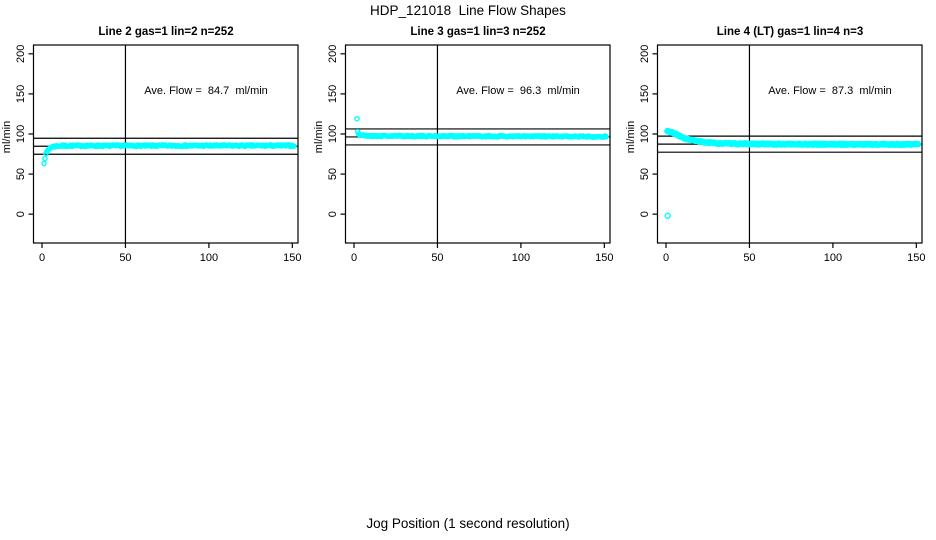  What do you see at coordinates (468, 523) in the screenshot?
I see `x-axis-title: Jog Position (1 second resolution)` at bounding box center [468, 523].